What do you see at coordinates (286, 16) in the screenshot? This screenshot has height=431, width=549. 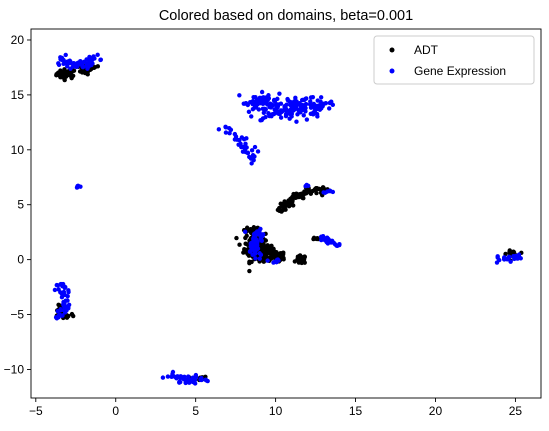 I see `chart-title: Colored based on domains, beta=0.001` at bounding box center [286, 16].